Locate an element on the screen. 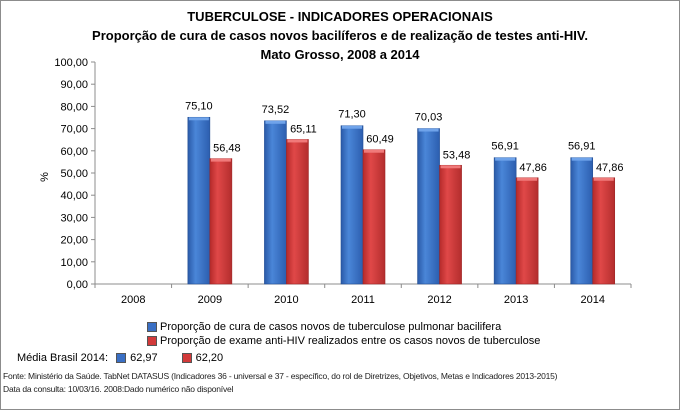 Image resolution: width=680 pixels, height=410 pixels. y-tick-label: 60,00 is located at coordinates (74, 152).